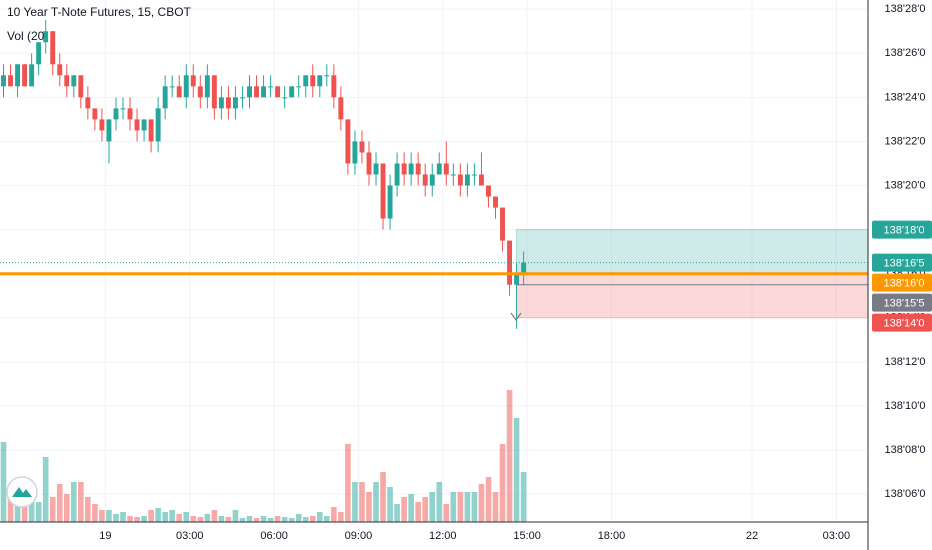 This screenshot has height=550, width=932. What do you see at coordinates (434, 274) in the screenshot?
I see `price-lines` at bounding box center [434, 274].